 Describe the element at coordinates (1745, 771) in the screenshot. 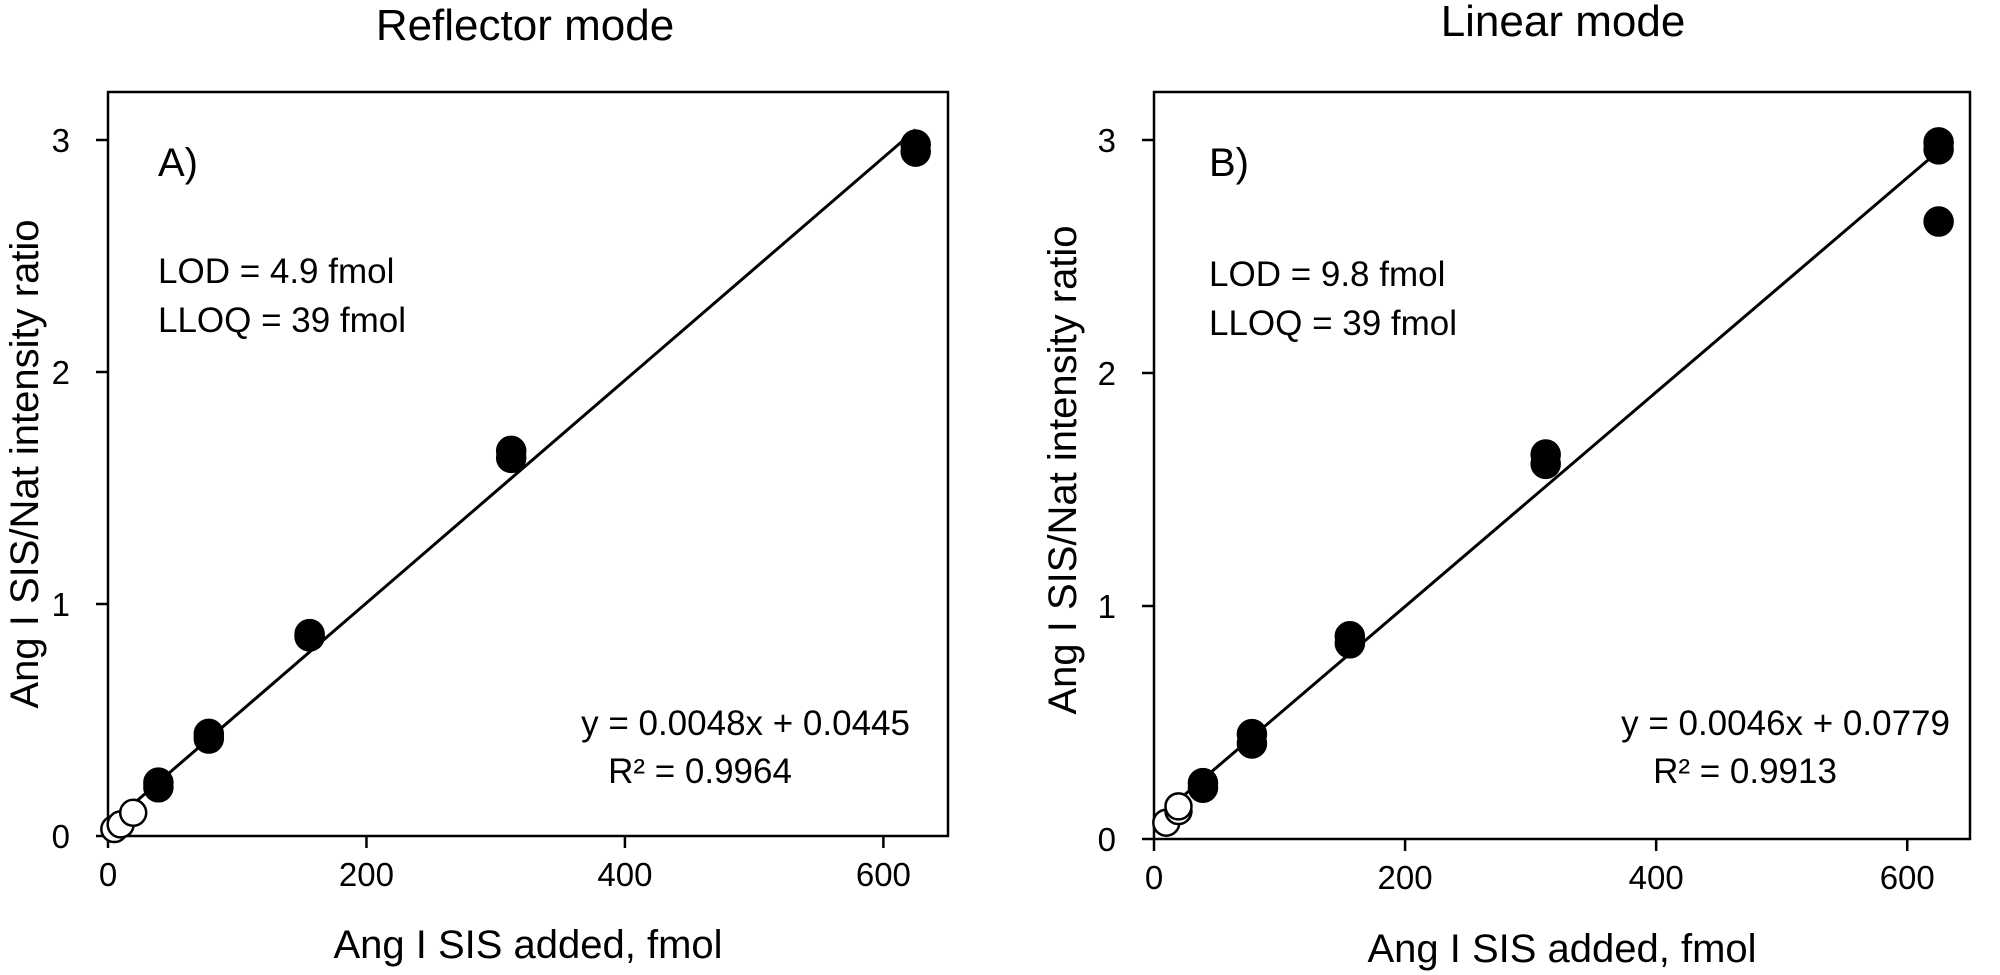

I see `r-squared-annotation: R² = 0.9913` at that location.